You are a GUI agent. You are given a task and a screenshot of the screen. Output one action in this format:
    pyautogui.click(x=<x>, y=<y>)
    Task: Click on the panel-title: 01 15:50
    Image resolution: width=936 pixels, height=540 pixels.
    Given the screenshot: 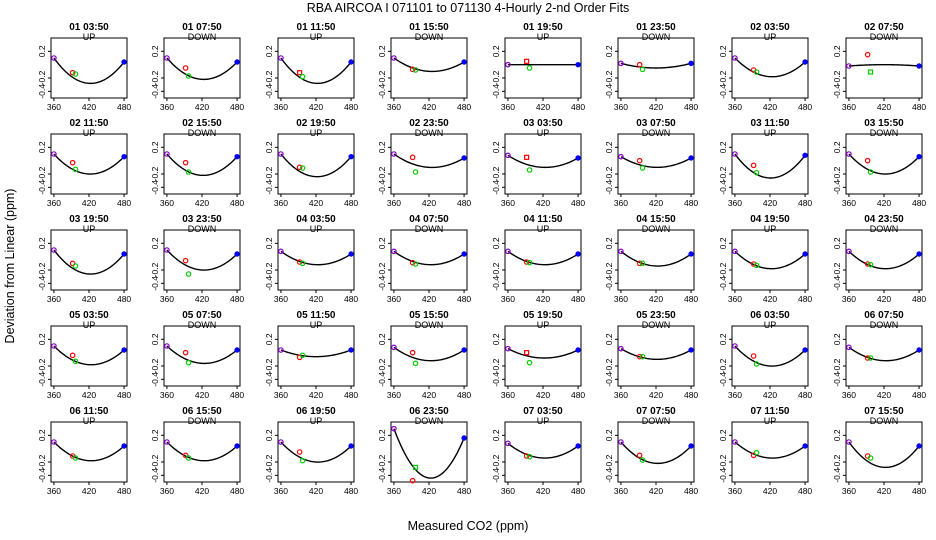 What is the action you would take?
    pyautogui.click(x=429, y=27)
    